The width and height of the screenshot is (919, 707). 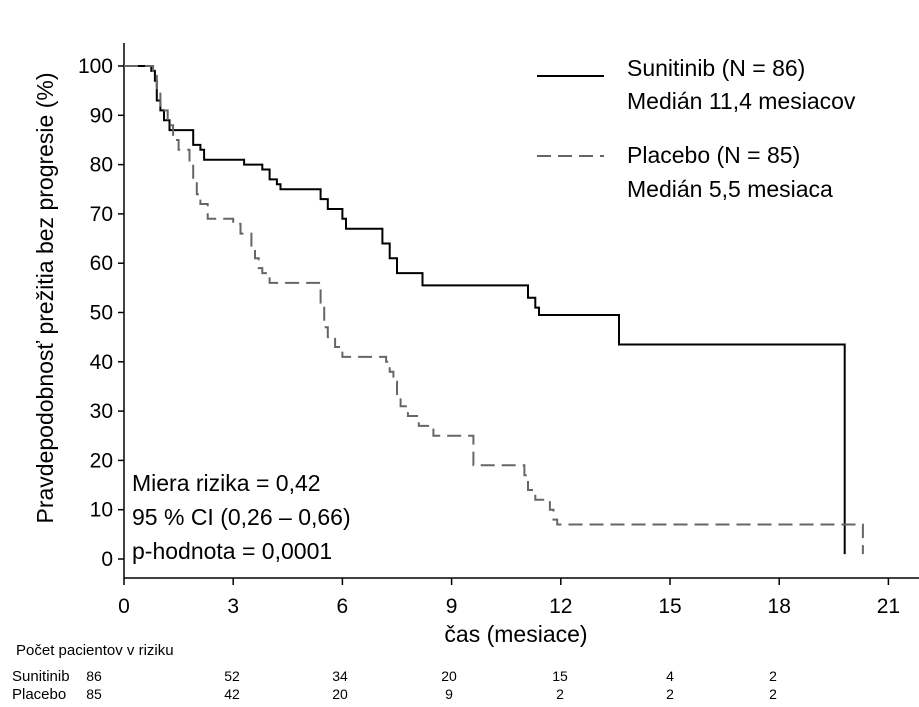 What do you see at coordinates (713, 155) in the screenshot?
I see `legend-label-placebo: Placebo (N = 85)` at bounding box center [713, 155].